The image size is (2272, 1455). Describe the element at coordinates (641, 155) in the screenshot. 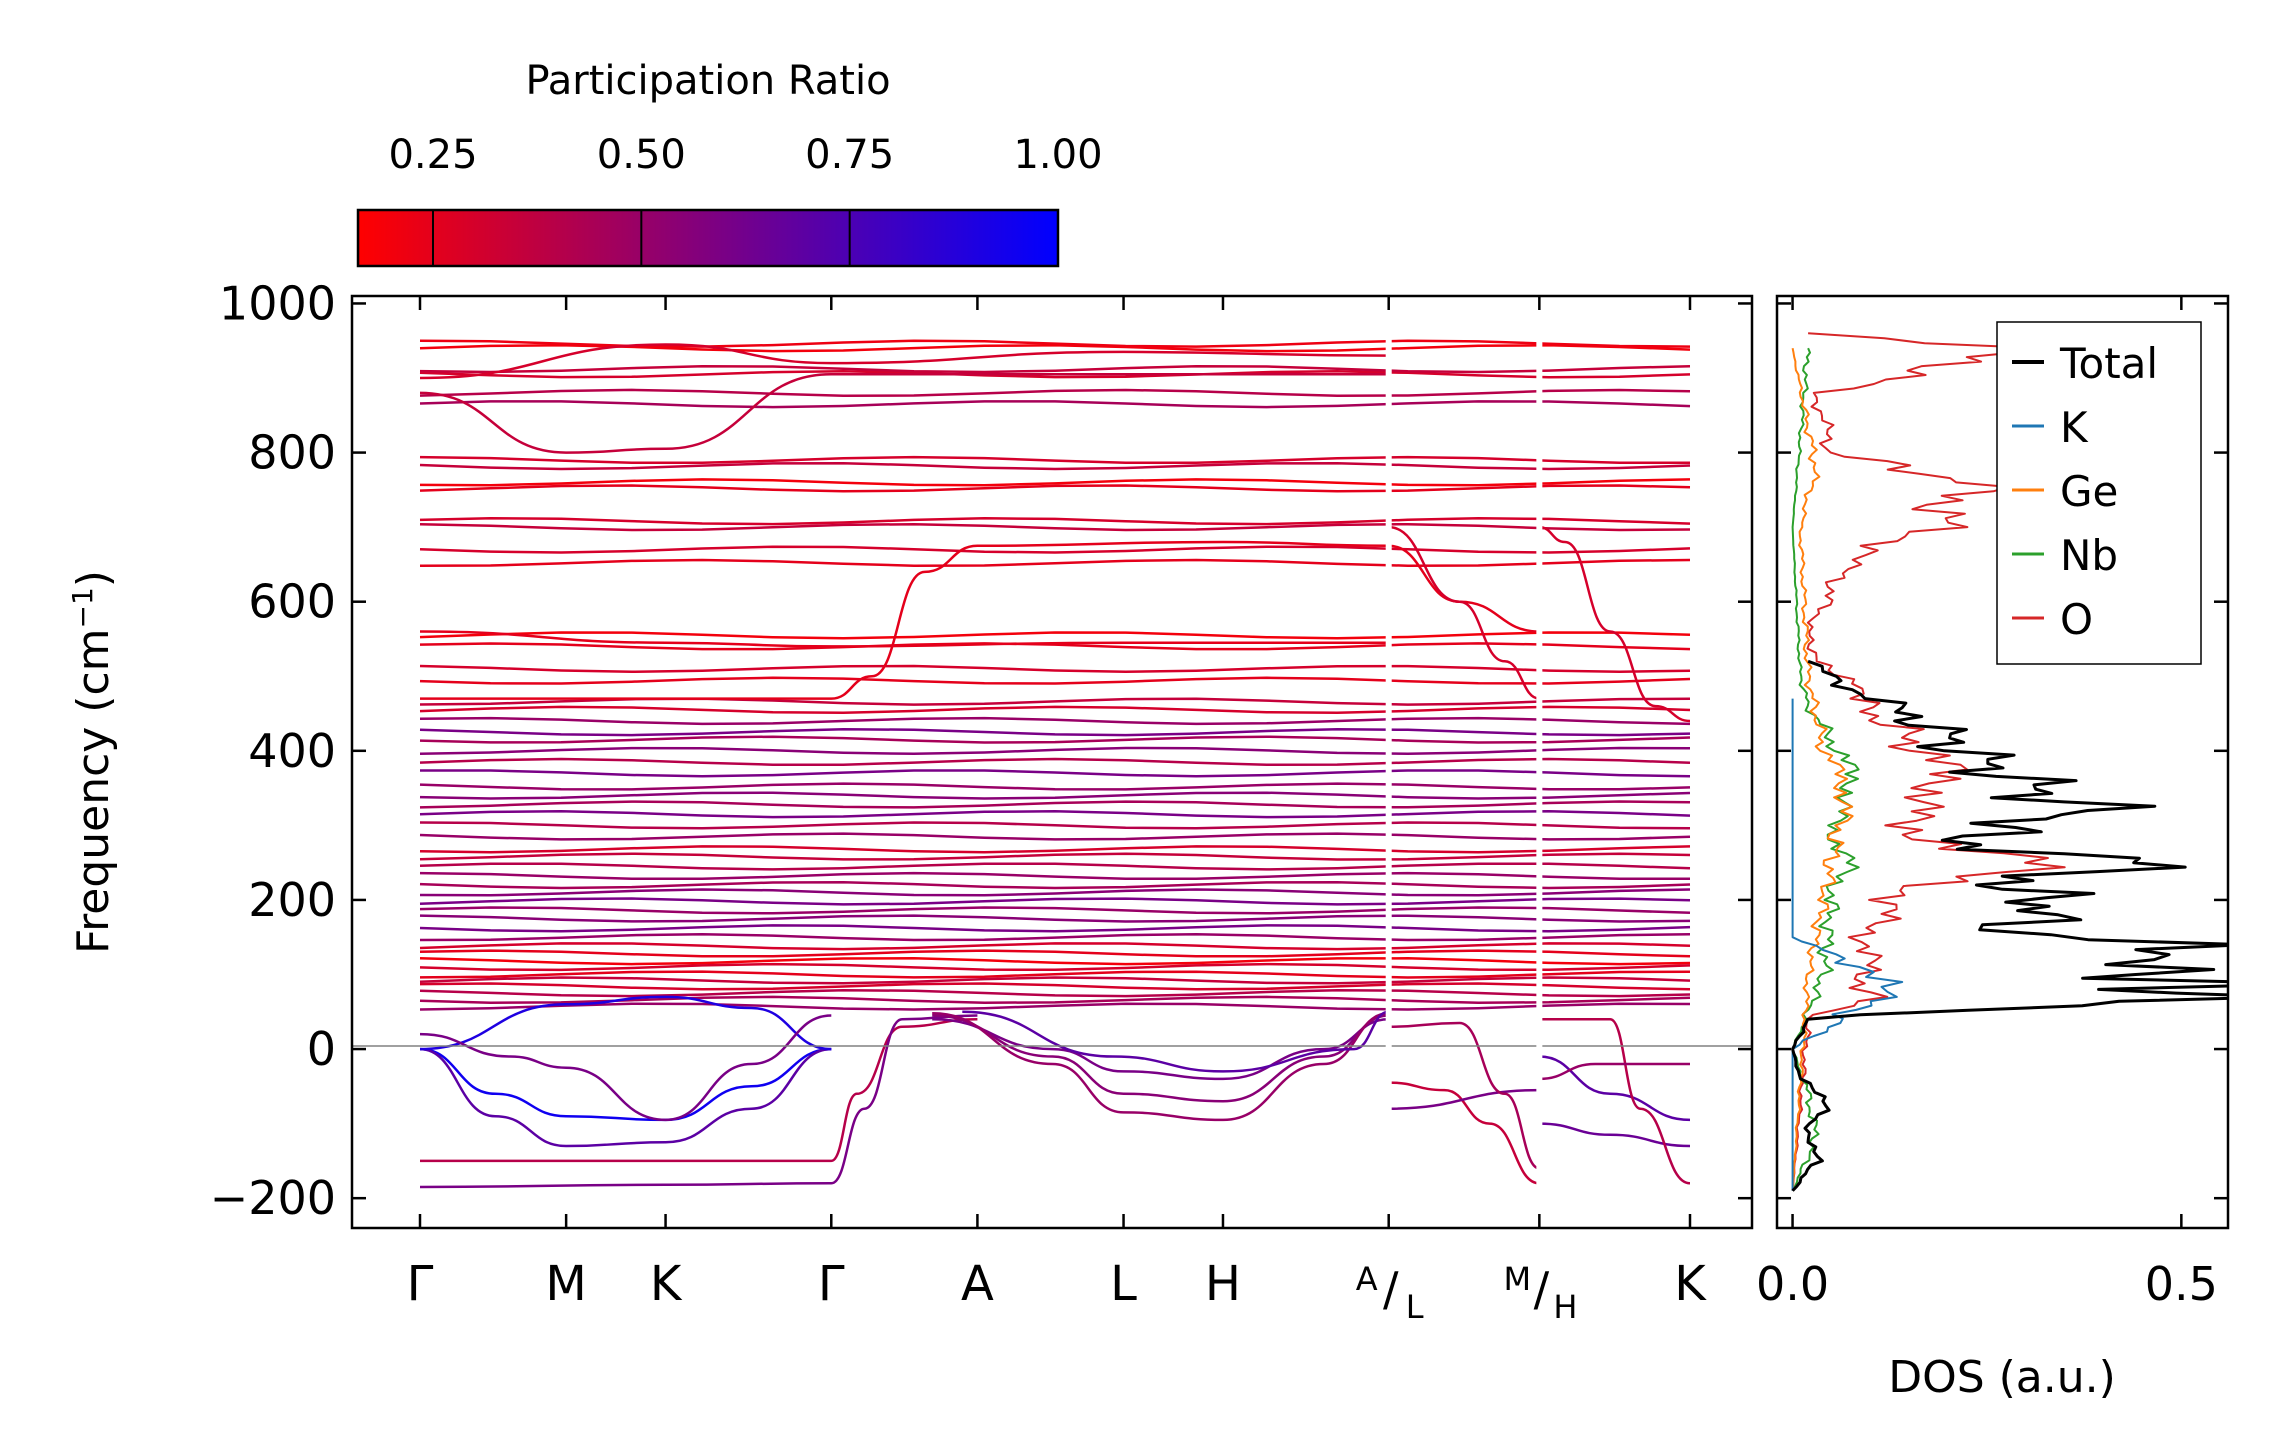

I see `colorbar-tick-label: 0.50` at that location.